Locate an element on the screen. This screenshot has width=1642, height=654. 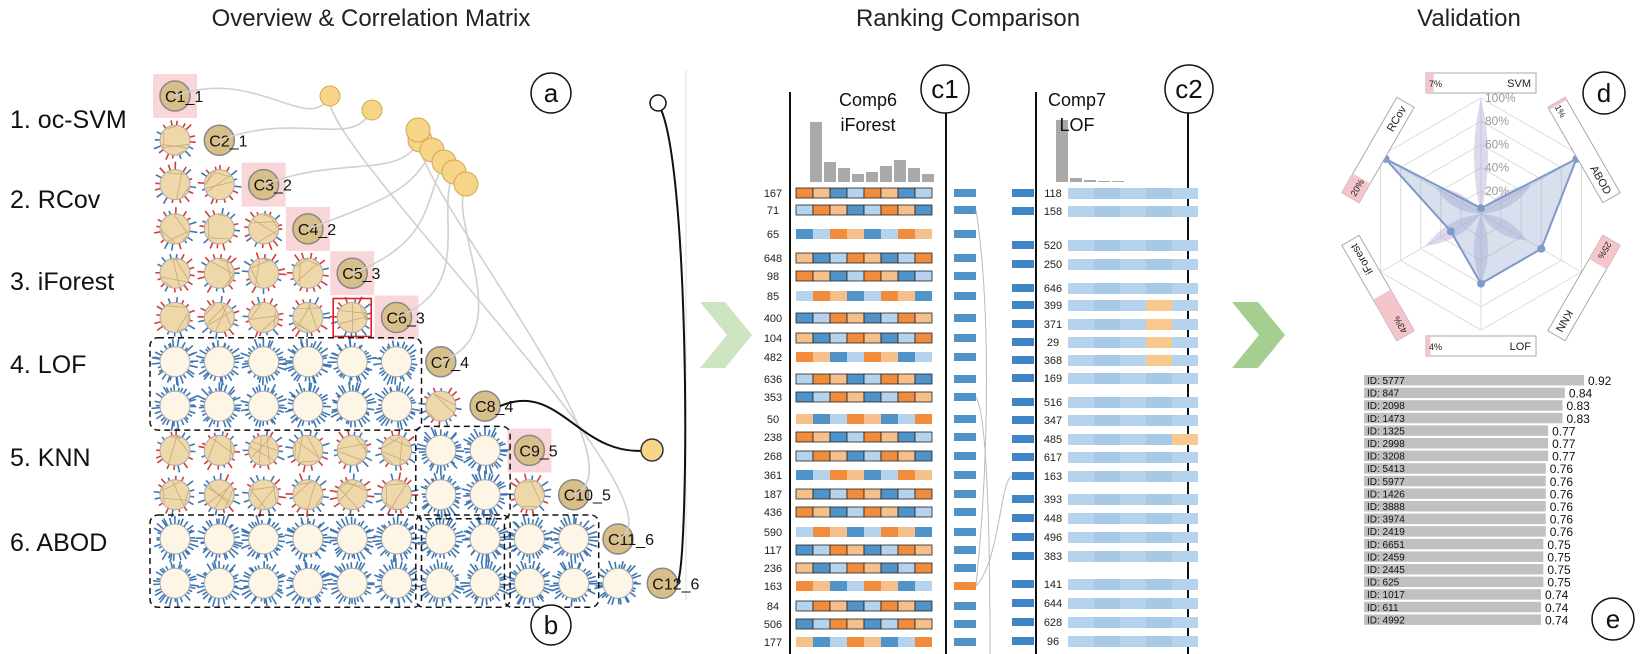
projection-node-selected is located at coordinates (652, 450).